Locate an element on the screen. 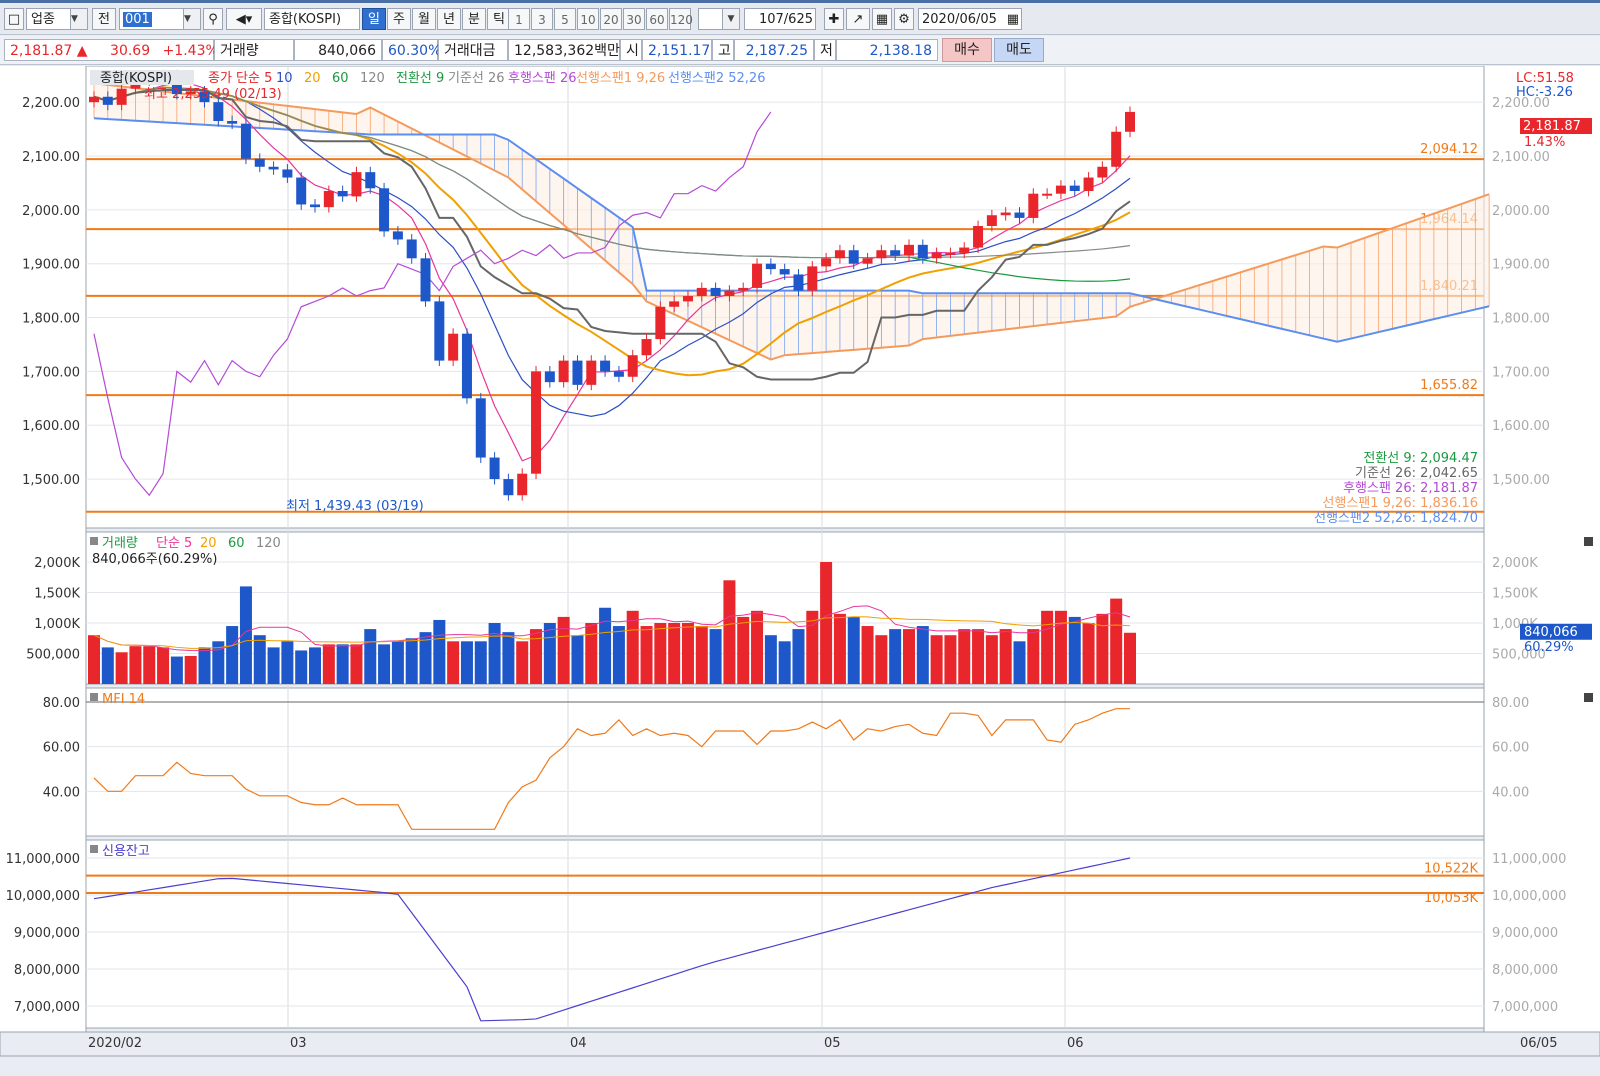 This screenshot has width=1600, height=1076. price-legend-item: 60 is located at coordinates (340, 78).